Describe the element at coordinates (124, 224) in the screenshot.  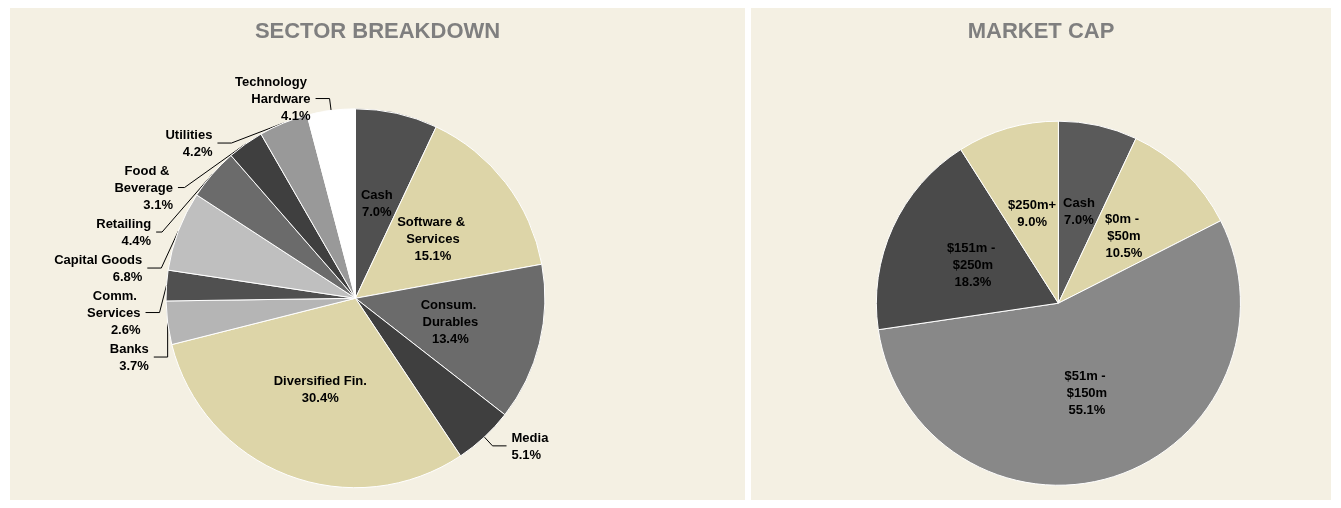
I see `slice-label: Retailing` at that location.